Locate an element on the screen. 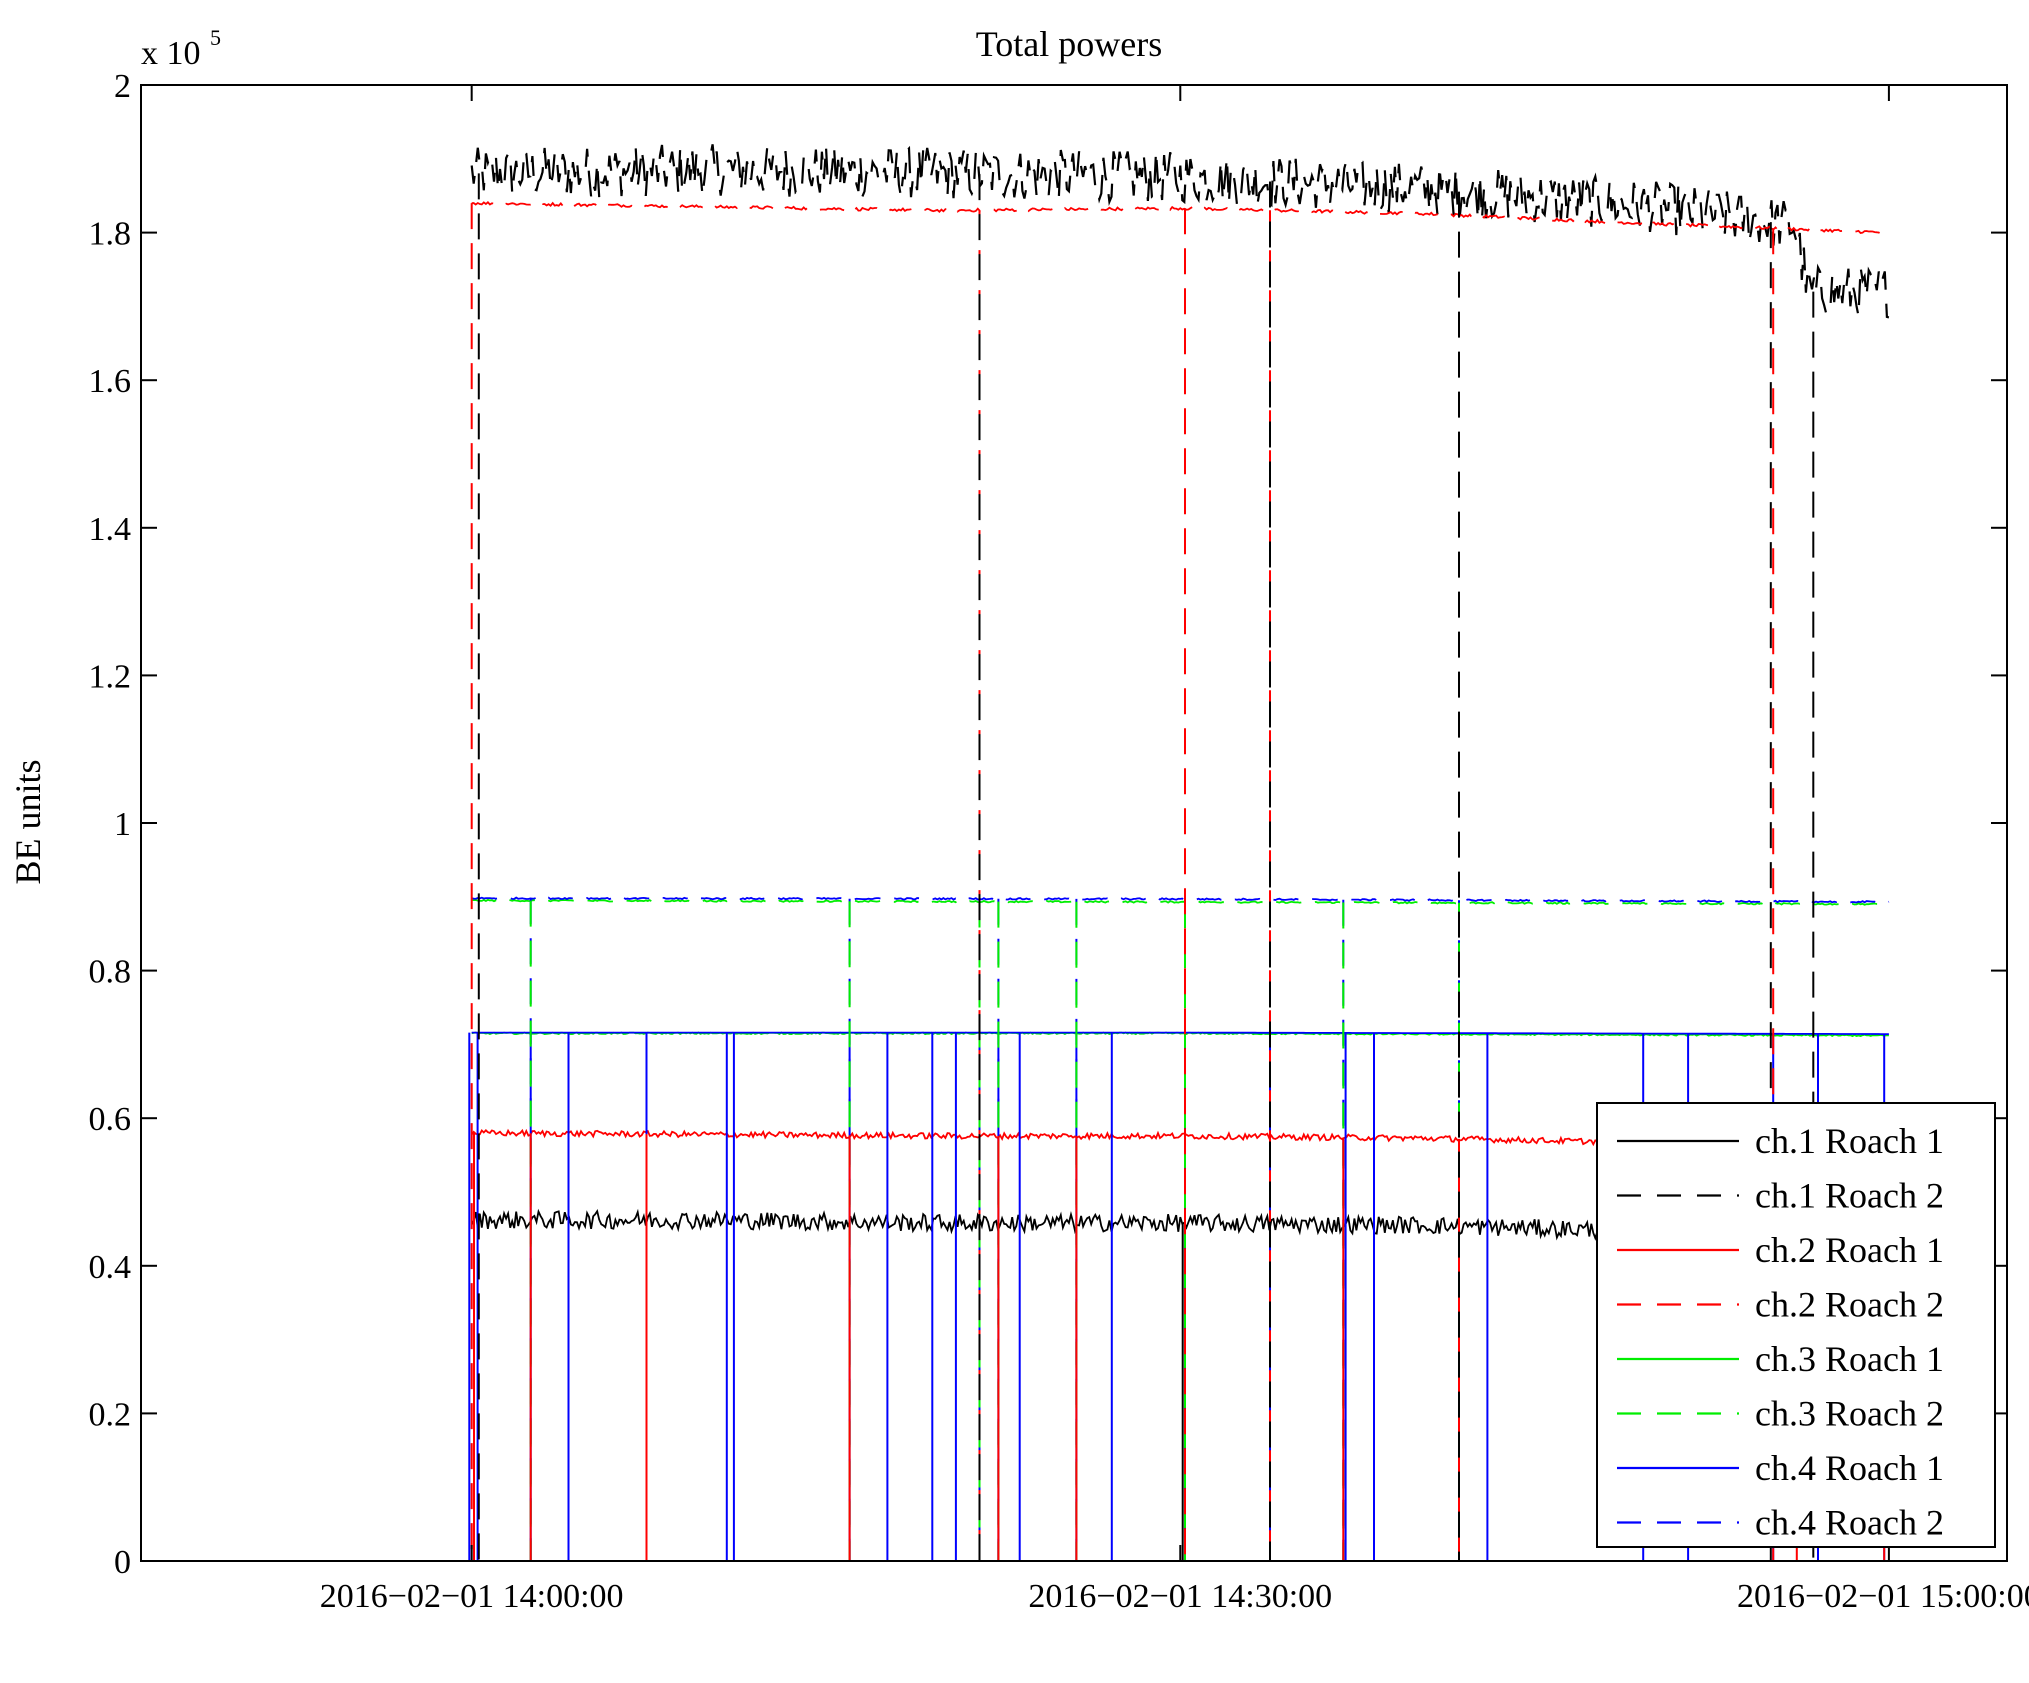 This screenshot has height=1683, width=2029. x-tick-label: 2016−02−01 14:00:00 is located at coordinates (472, 1596).